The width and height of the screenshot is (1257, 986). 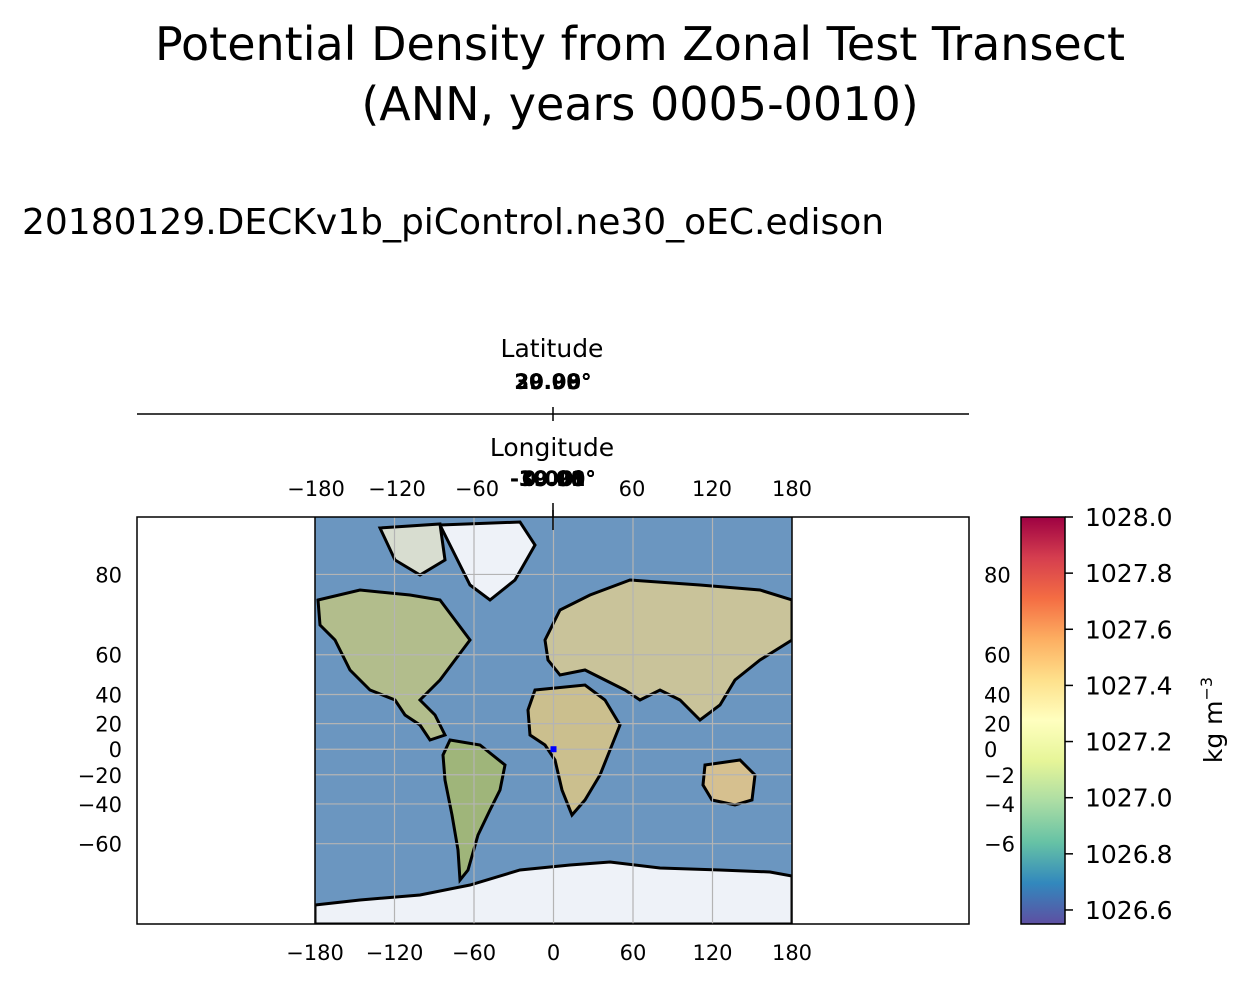 What do you see at coordinates (792, 953) in the screenshot?
I see `x-tick-label: 180` at bounding box center [792, 953].